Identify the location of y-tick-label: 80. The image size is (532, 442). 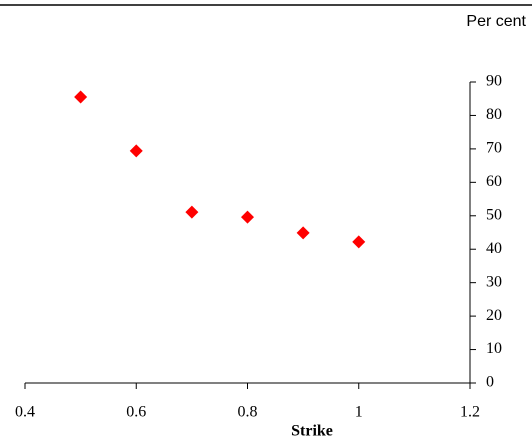
(494, 114).